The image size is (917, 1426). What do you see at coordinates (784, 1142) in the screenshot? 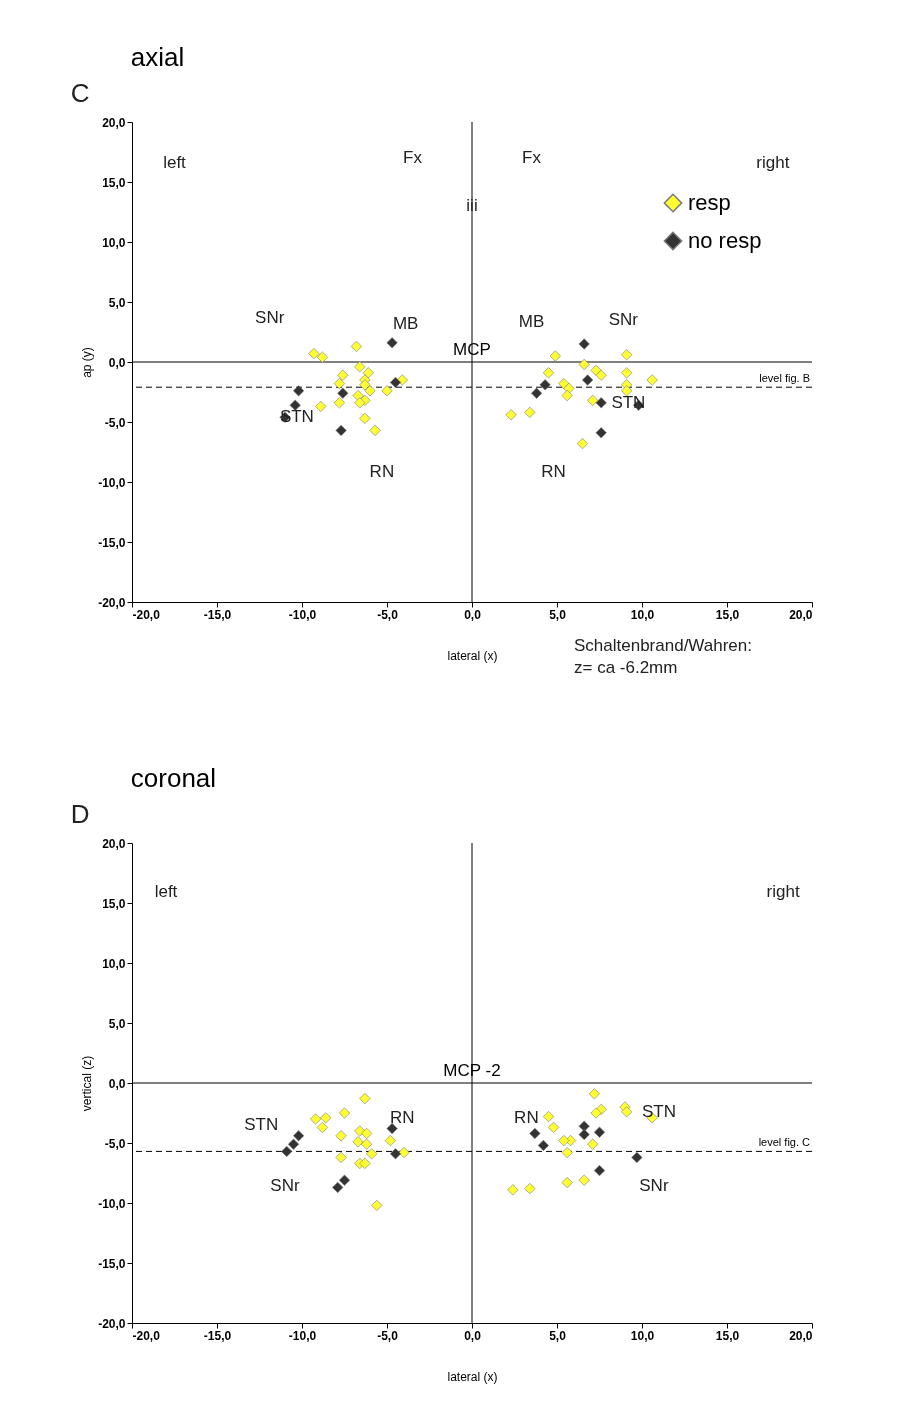
I see `ref-line-label: level fig. C` at bounding box center [784, 1142].